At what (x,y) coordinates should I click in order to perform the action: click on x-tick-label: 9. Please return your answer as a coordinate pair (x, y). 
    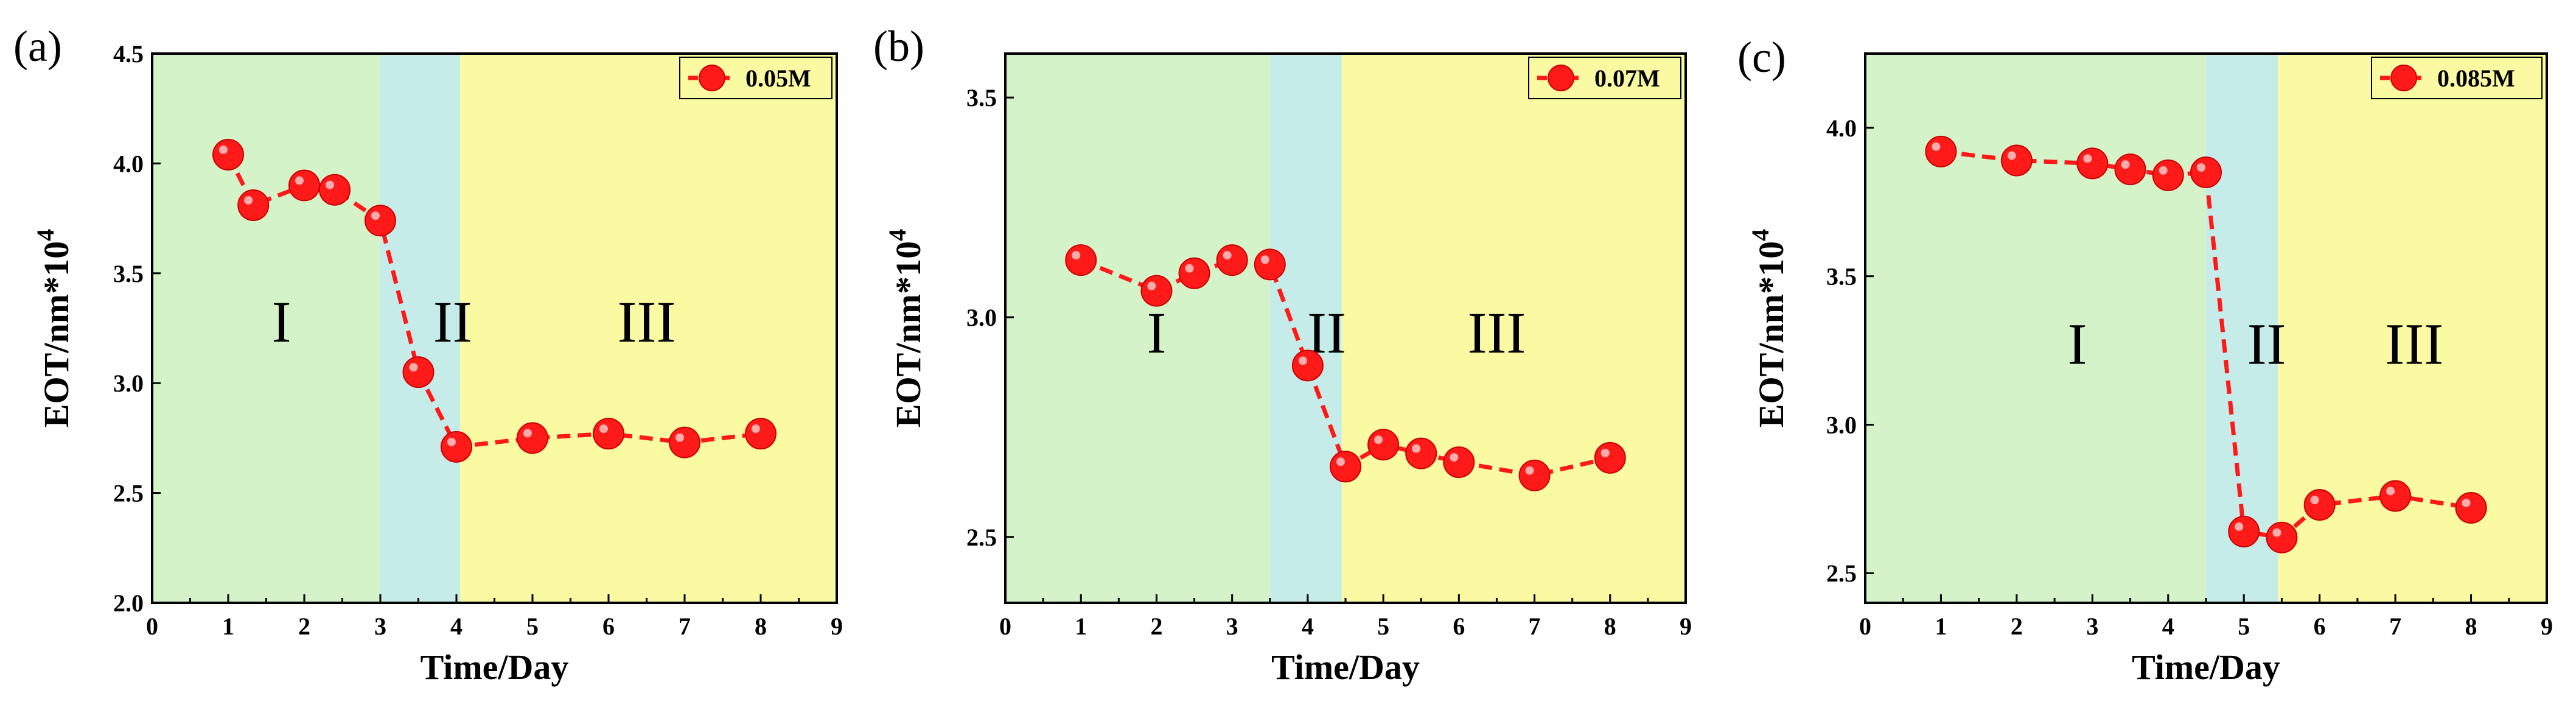
    Looking at the image, I should click on (837, 626).